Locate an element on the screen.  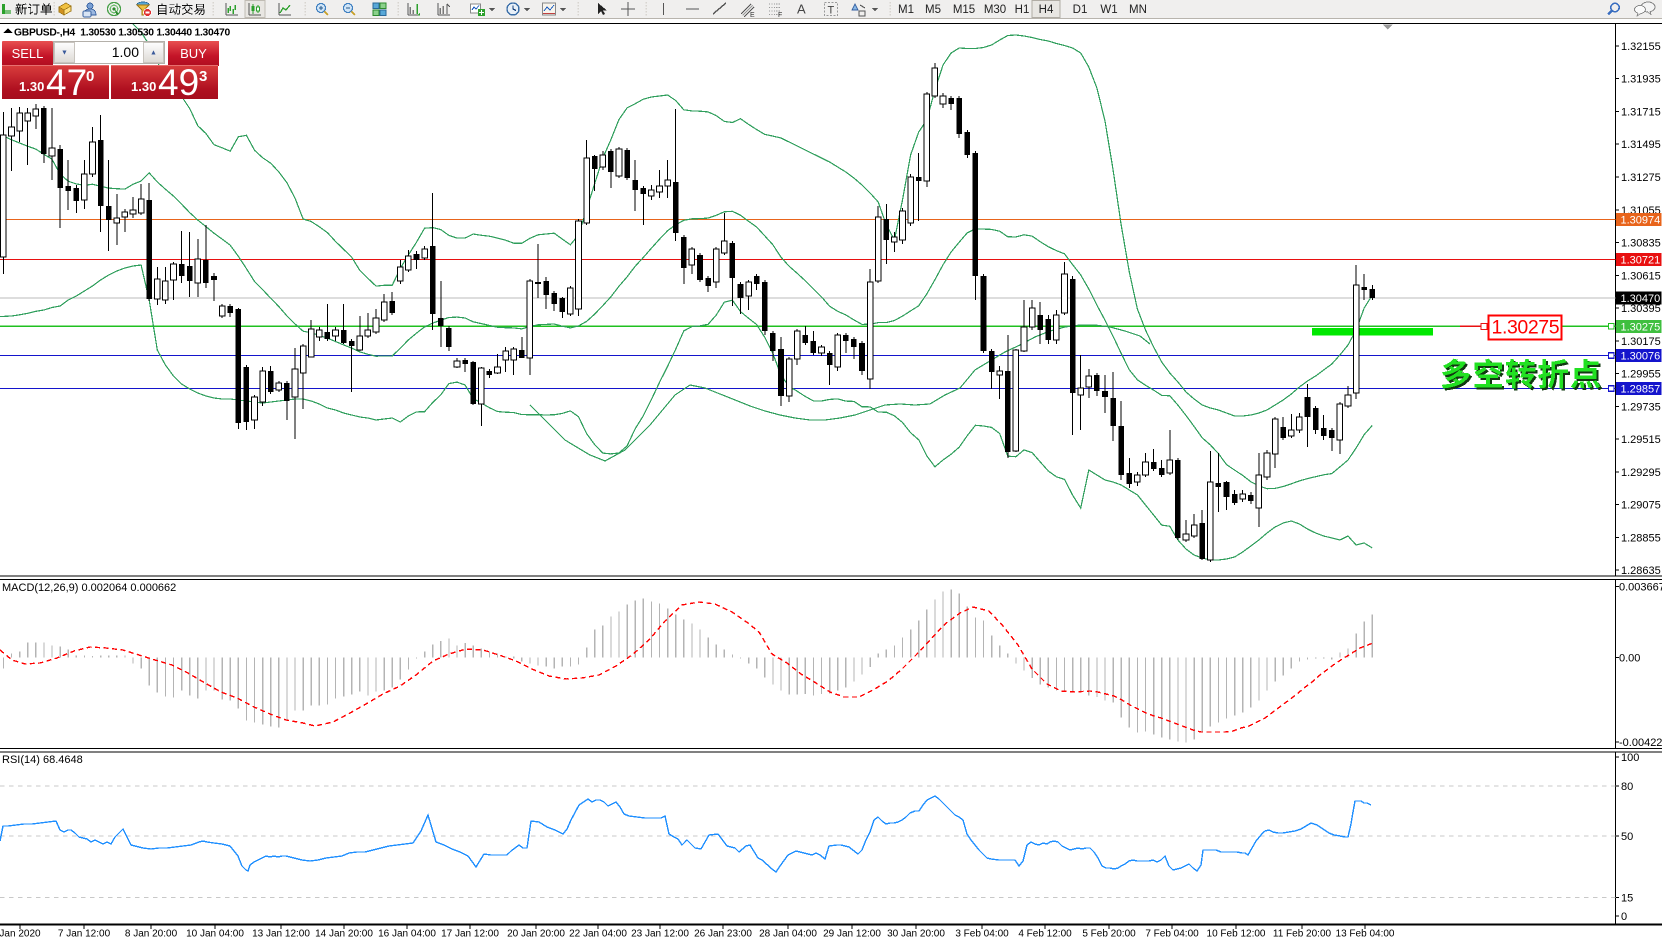
svg-text: 0 is located at coordinates (1624, 917).